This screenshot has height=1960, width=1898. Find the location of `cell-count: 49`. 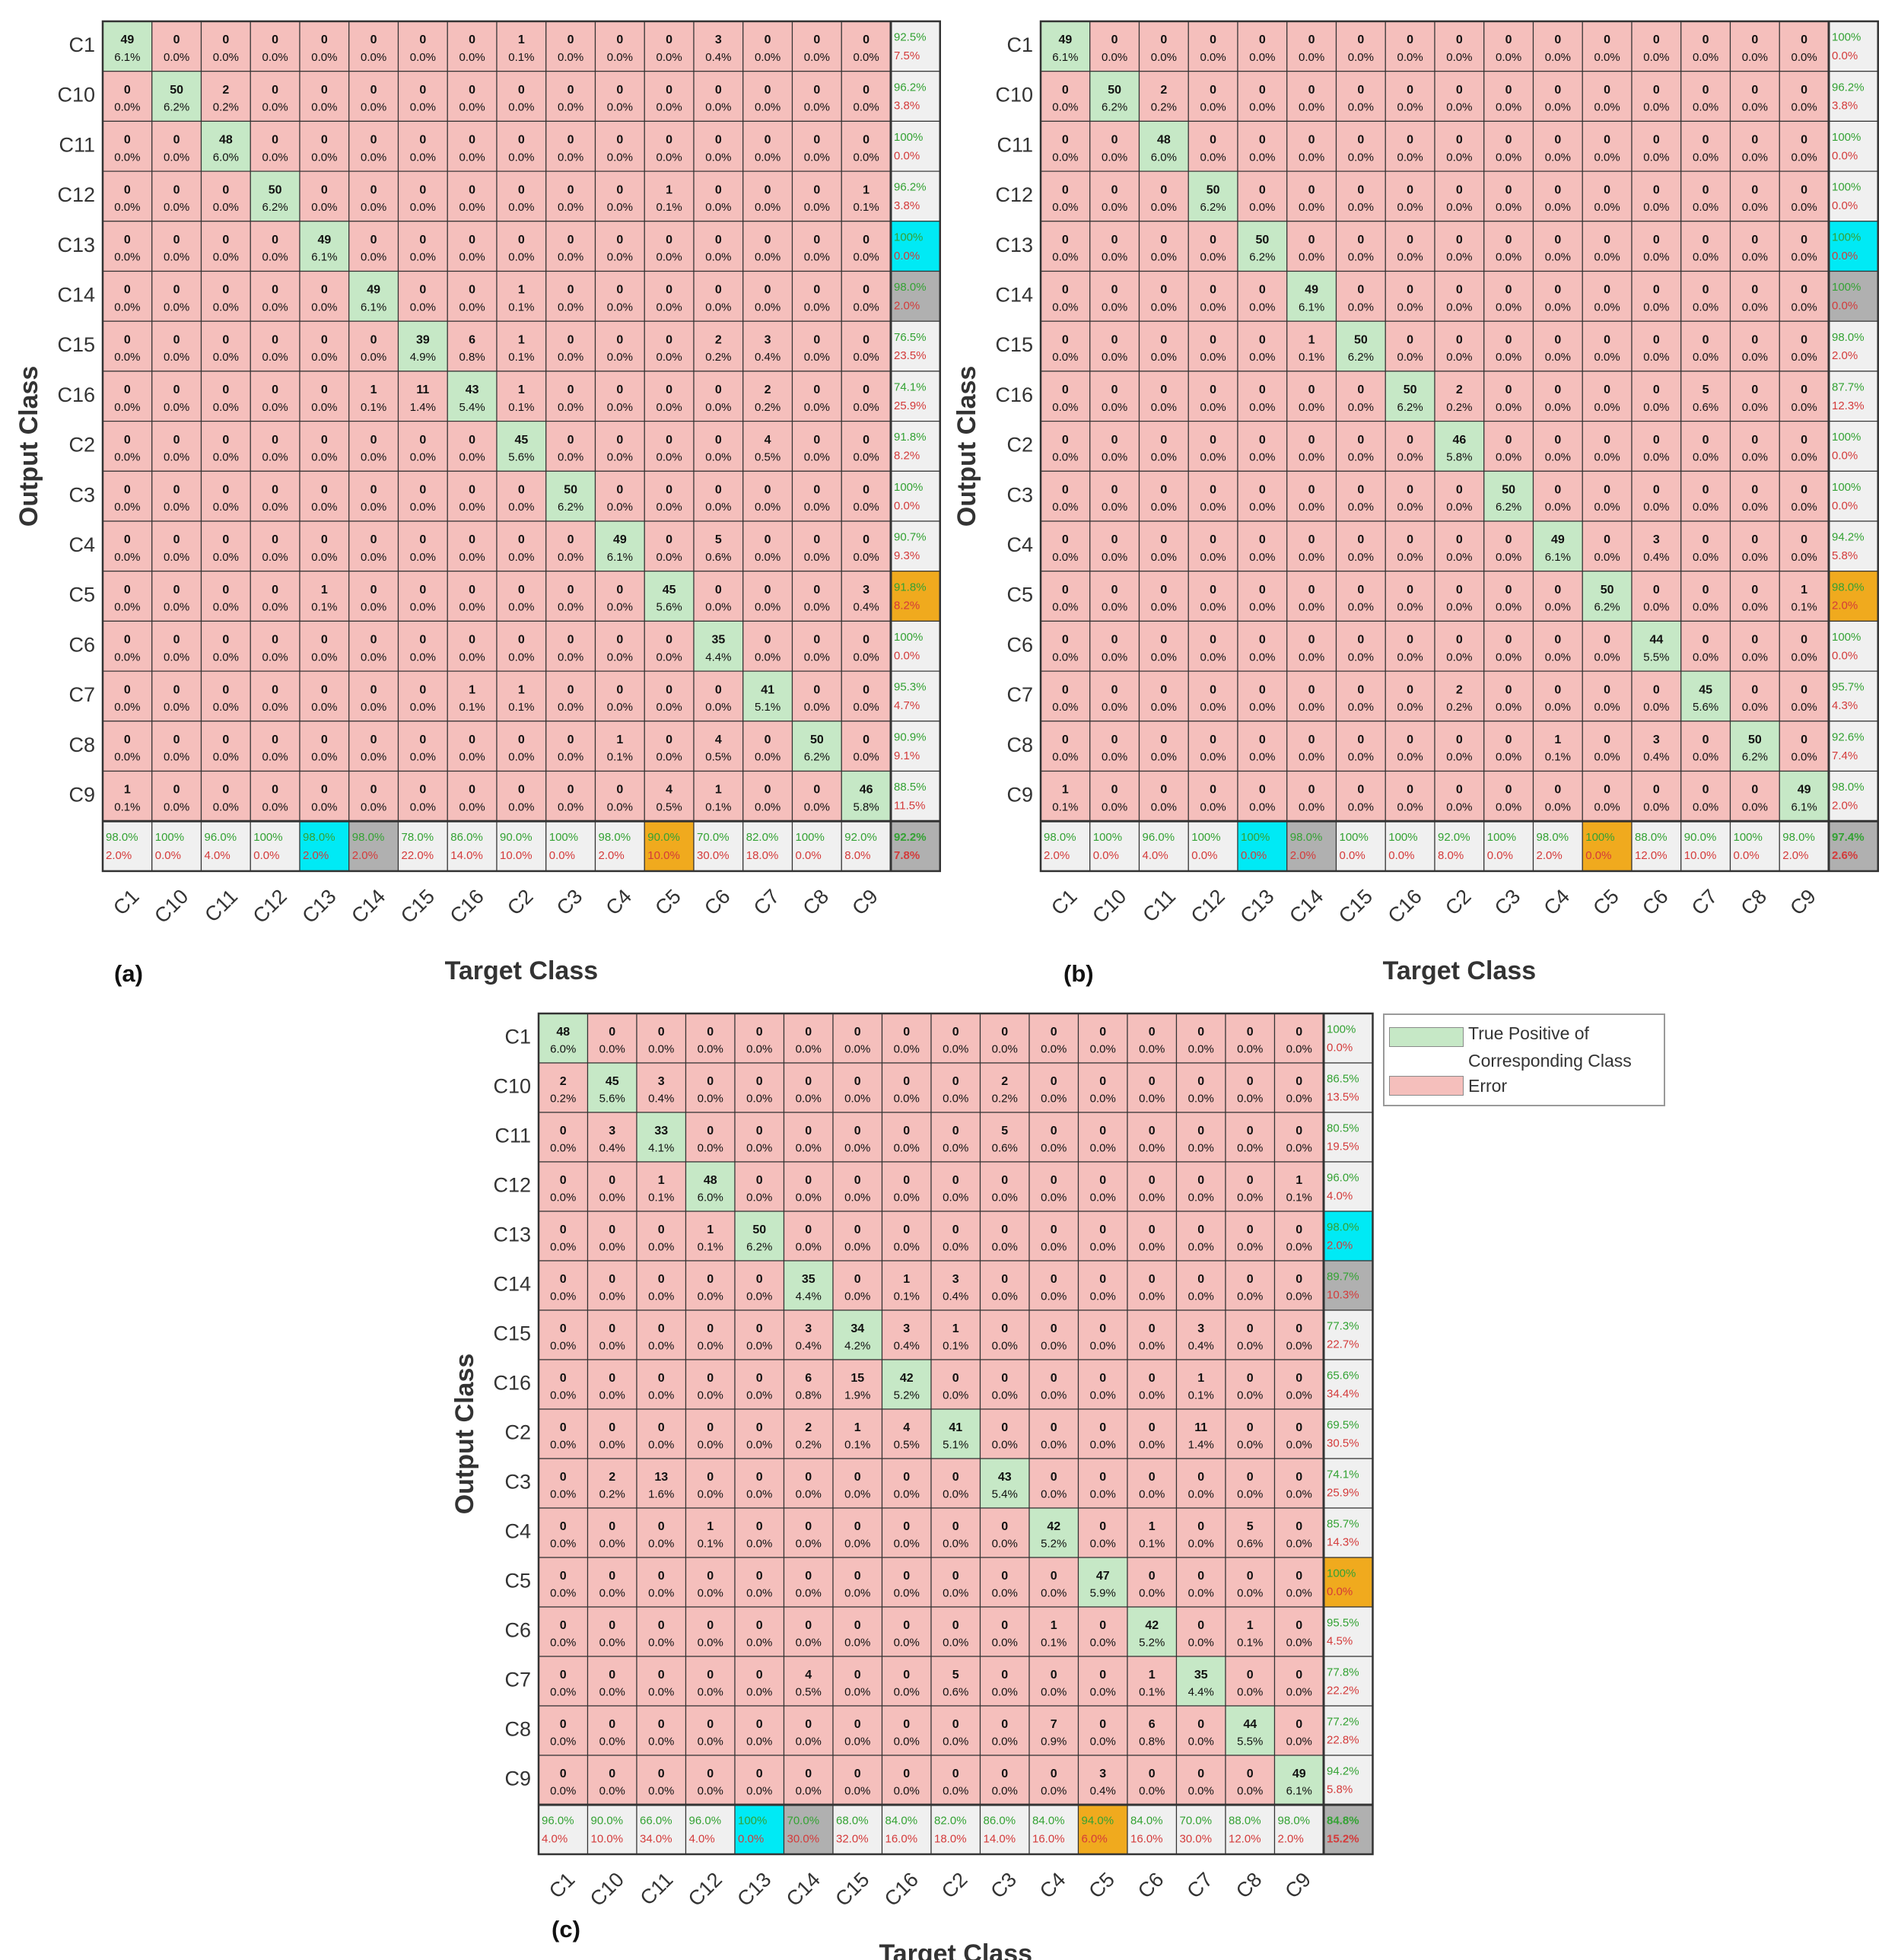

cell-count: 49 is located at coordinates (1558, 539).